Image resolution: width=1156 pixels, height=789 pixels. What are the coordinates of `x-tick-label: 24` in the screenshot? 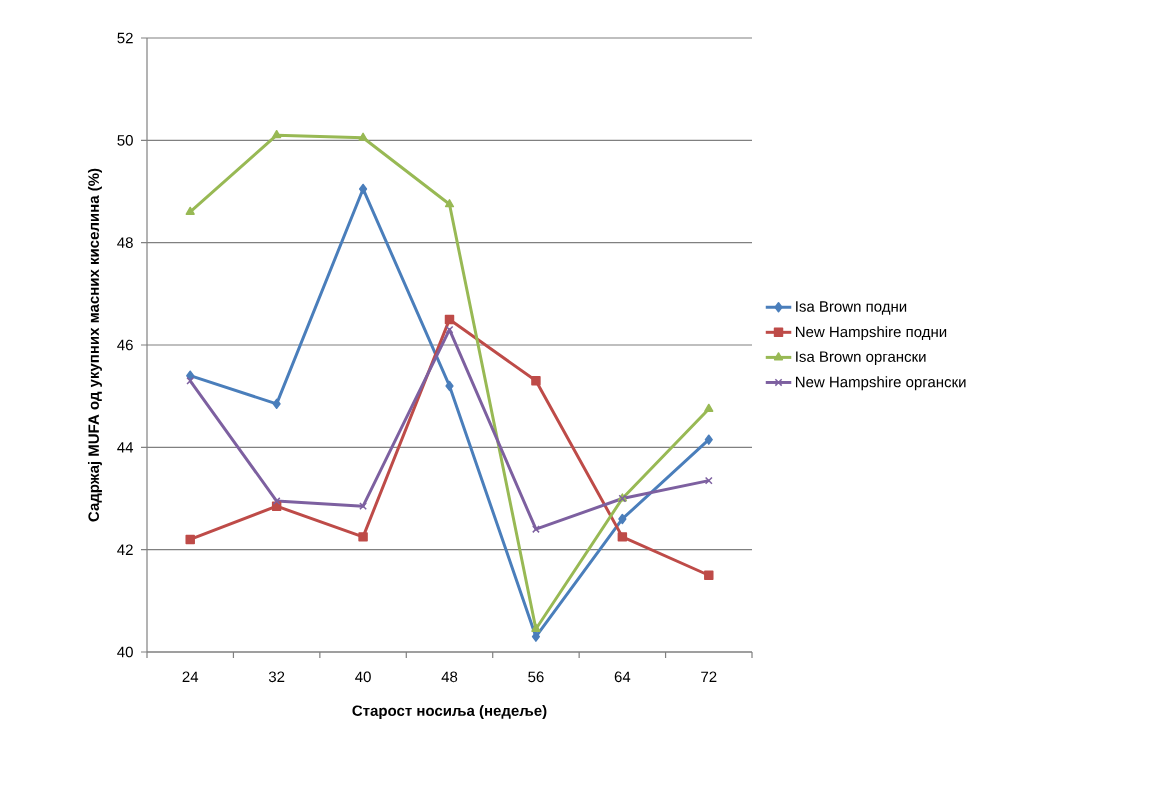 It's located at (190, 676).